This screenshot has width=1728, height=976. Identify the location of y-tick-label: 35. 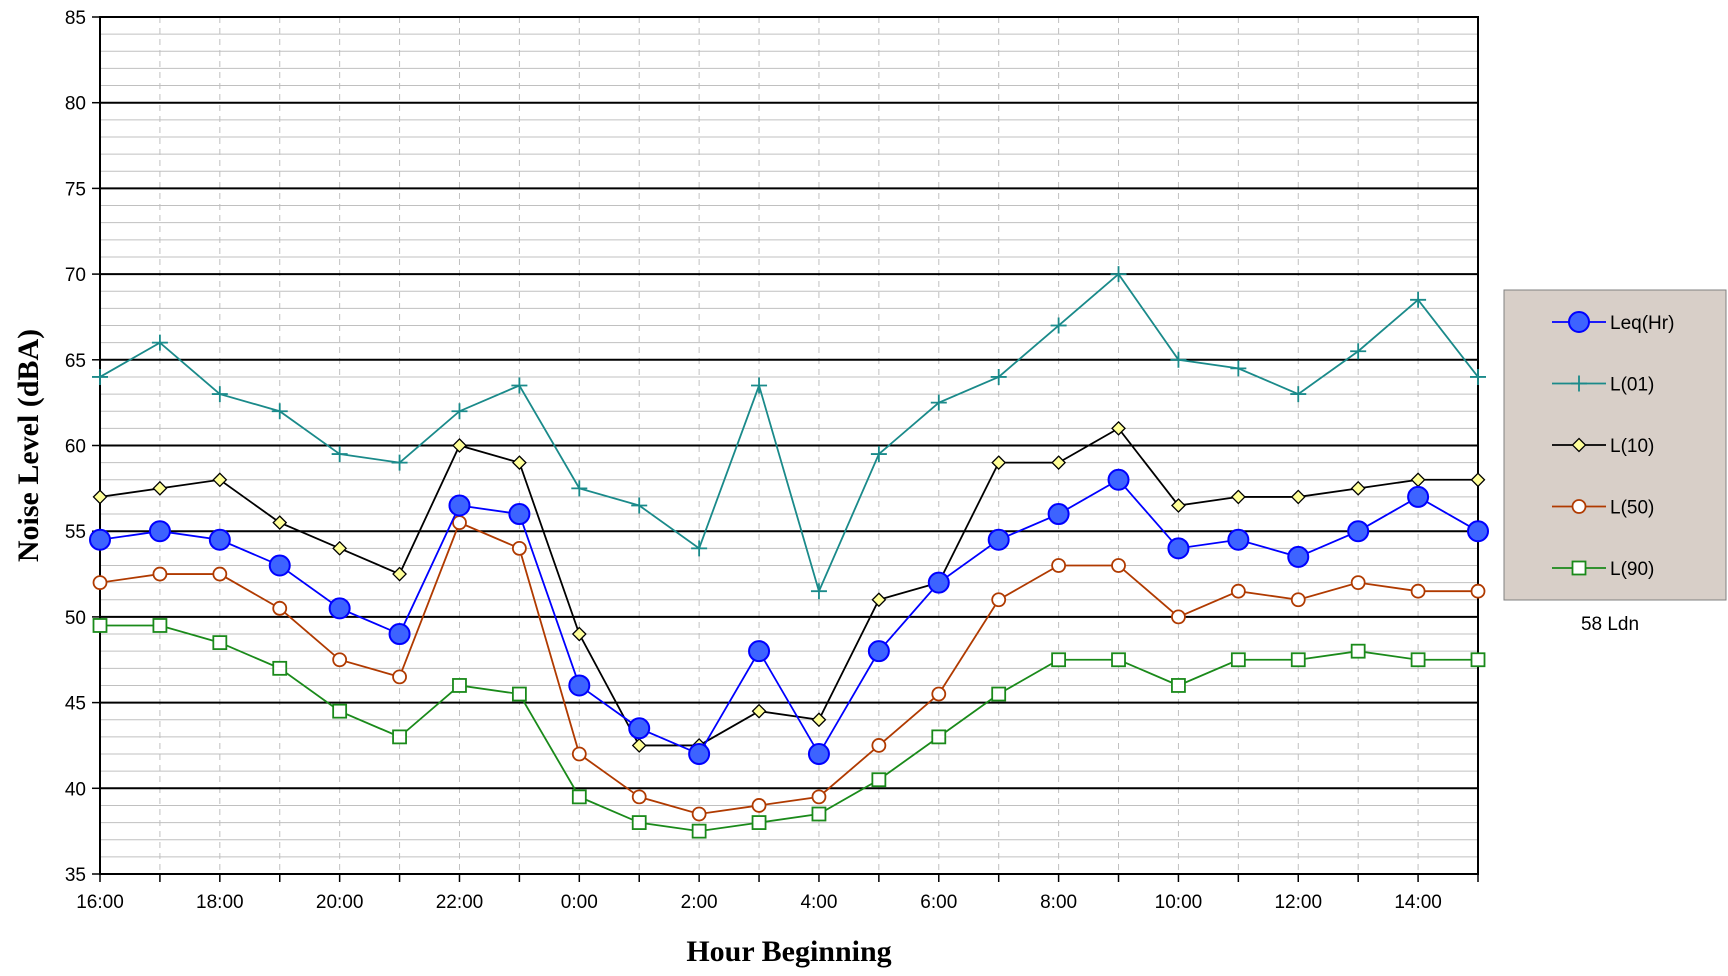
(75, 875).